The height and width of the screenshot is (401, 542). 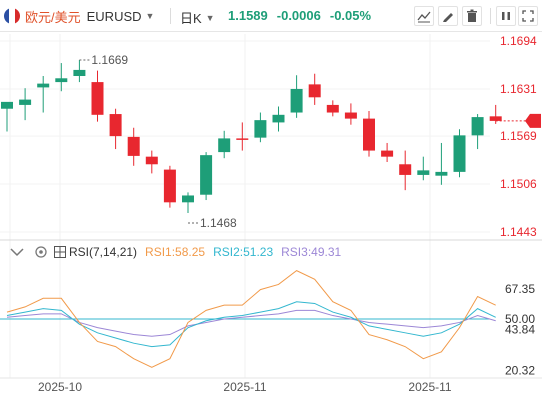 What do you see at coordinates (520, 319) in the screenshot?
I see `rsi-axis-label: 50.00` at bounding box center [520, 319].